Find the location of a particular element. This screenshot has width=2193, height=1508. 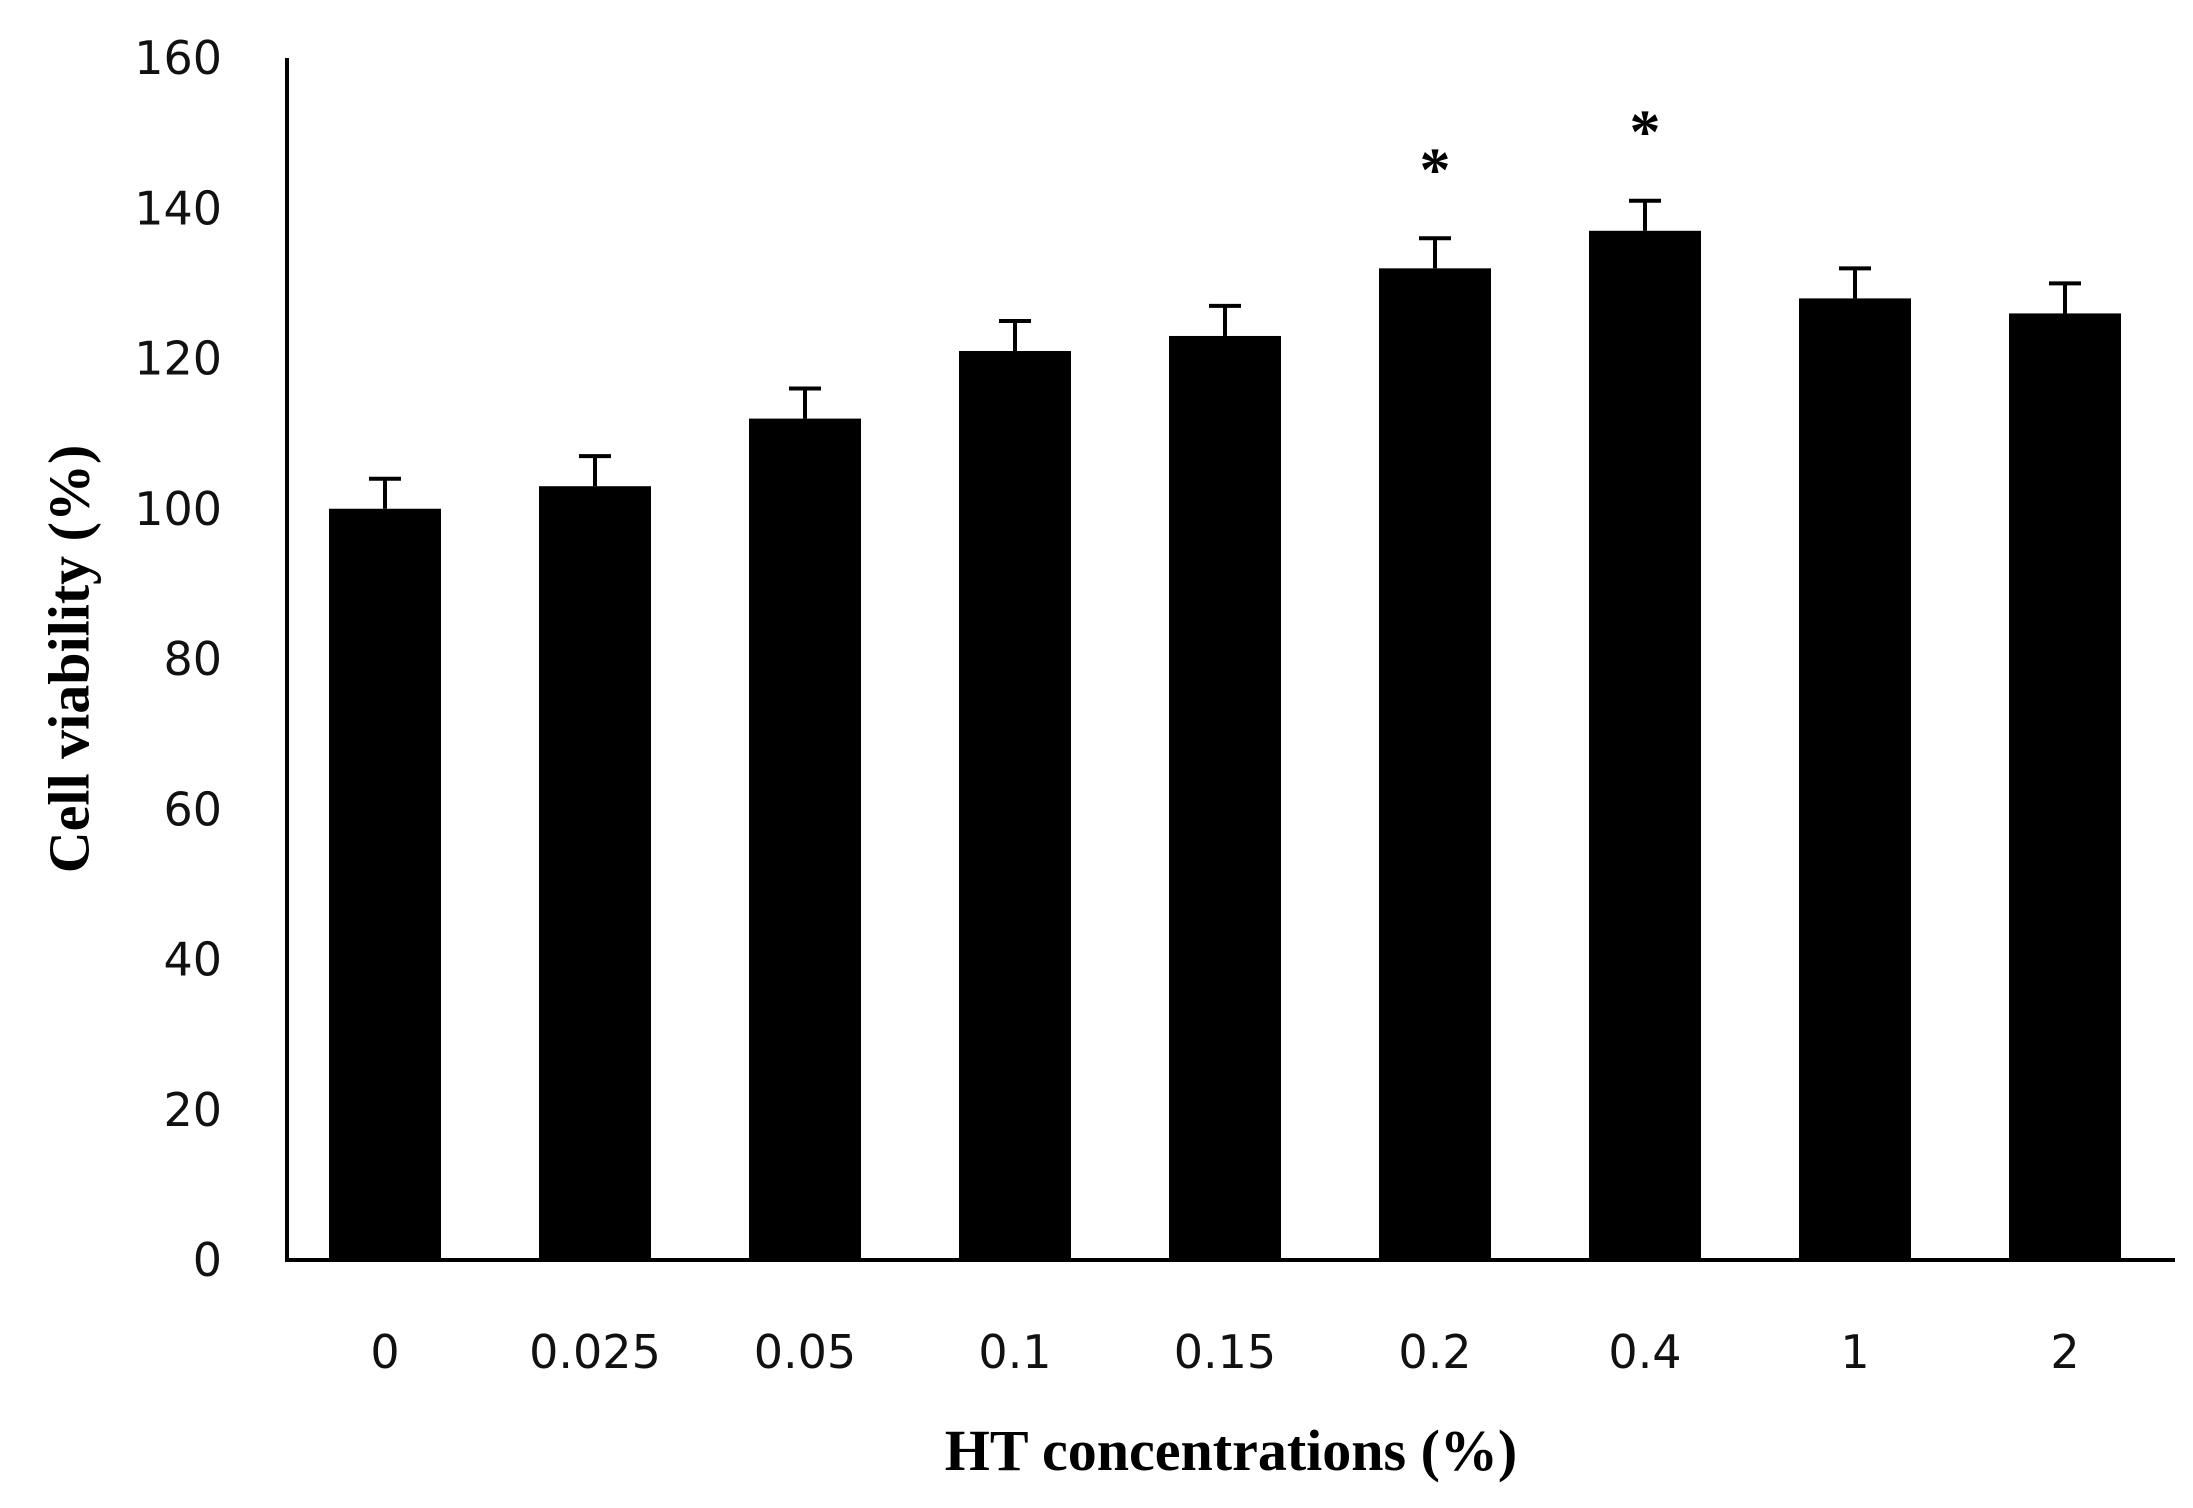

x-tick-label: 0 is located at coordinates (384, 1352).